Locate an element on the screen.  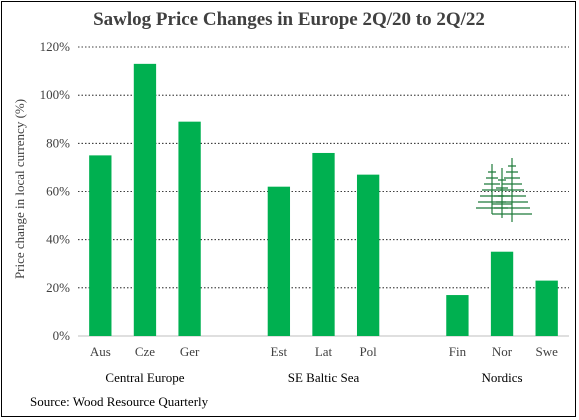
tree-logo-icon is located at coordinates (504, 190).